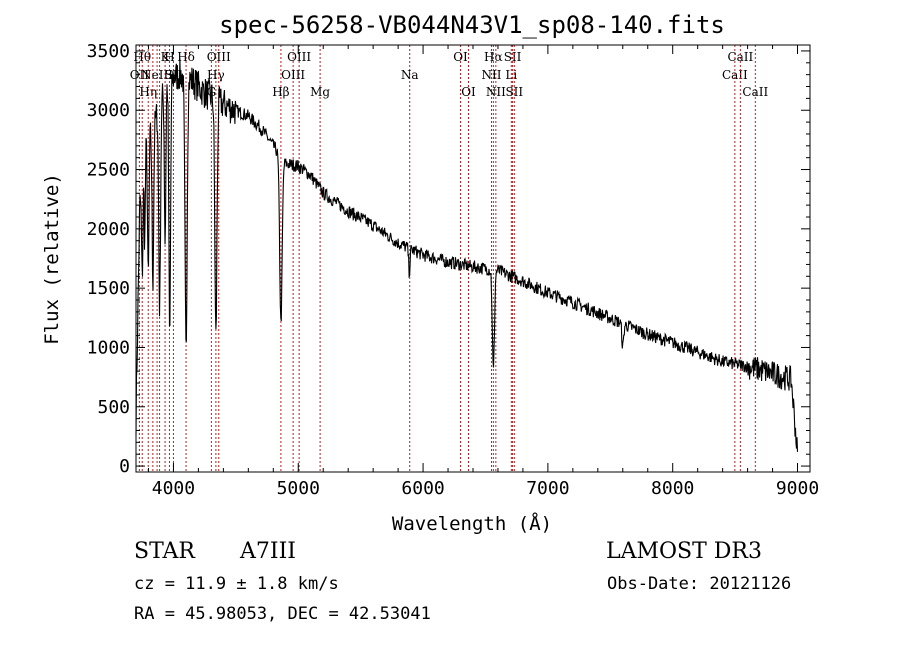  Describe the element at coordinates (422, 488) in the screenshot. I see `x-tick-label: 6000` at that location.